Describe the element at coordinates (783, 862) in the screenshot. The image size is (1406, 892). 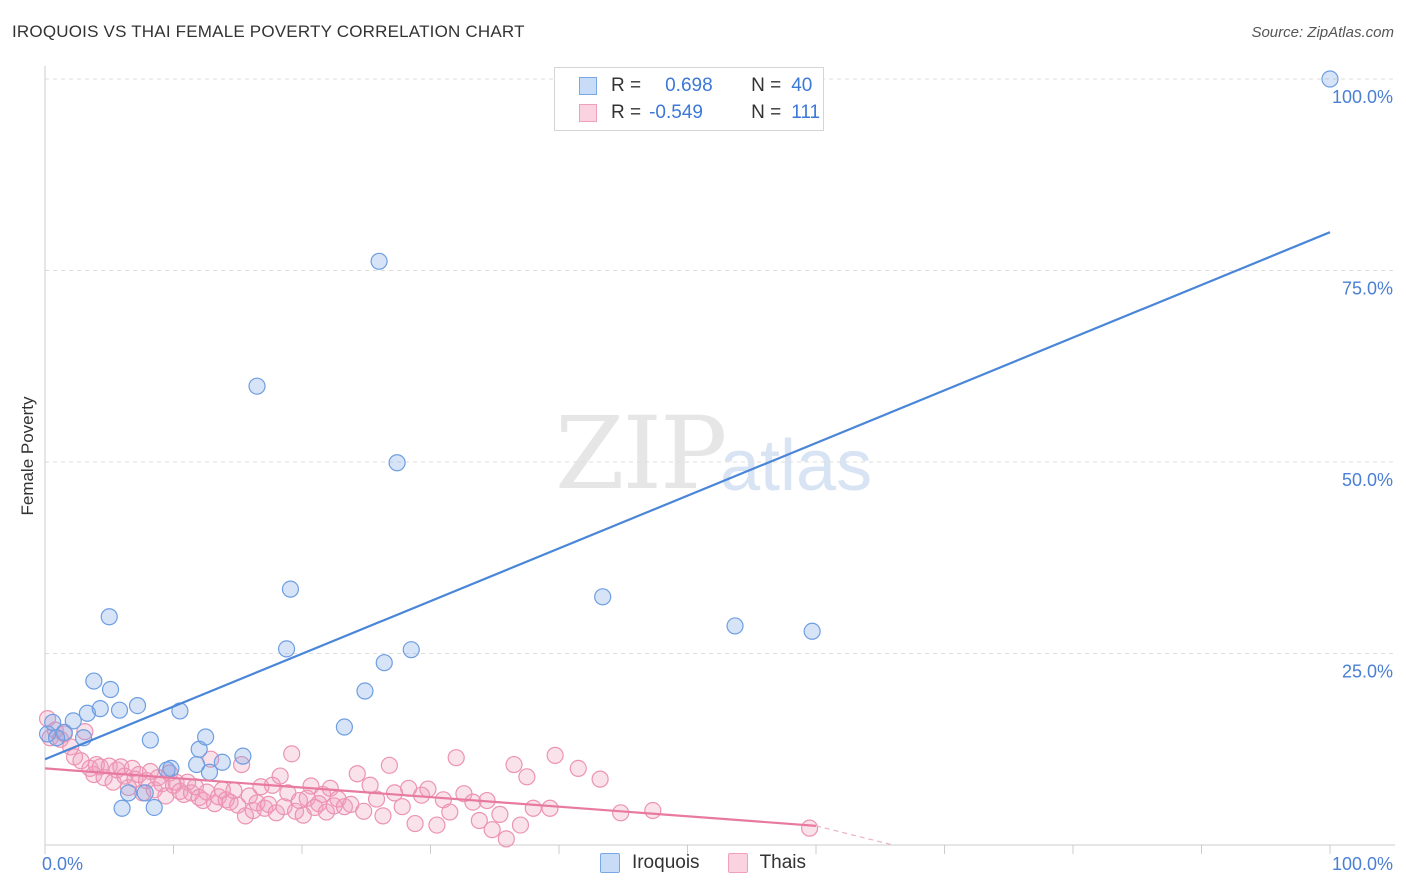
I see `legend-label: Thais` at that location.